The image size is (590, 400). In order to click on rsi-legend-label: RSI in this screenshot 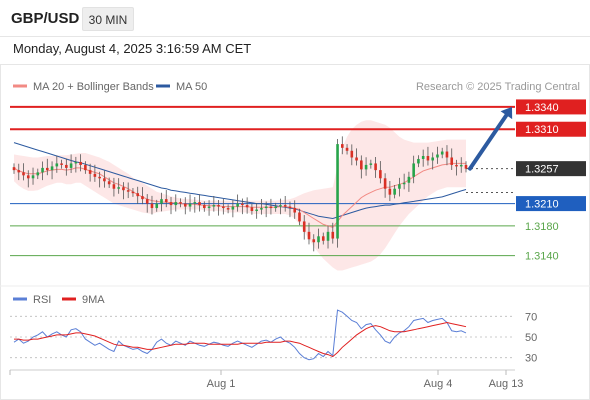, I will do `click(42, 300)`.